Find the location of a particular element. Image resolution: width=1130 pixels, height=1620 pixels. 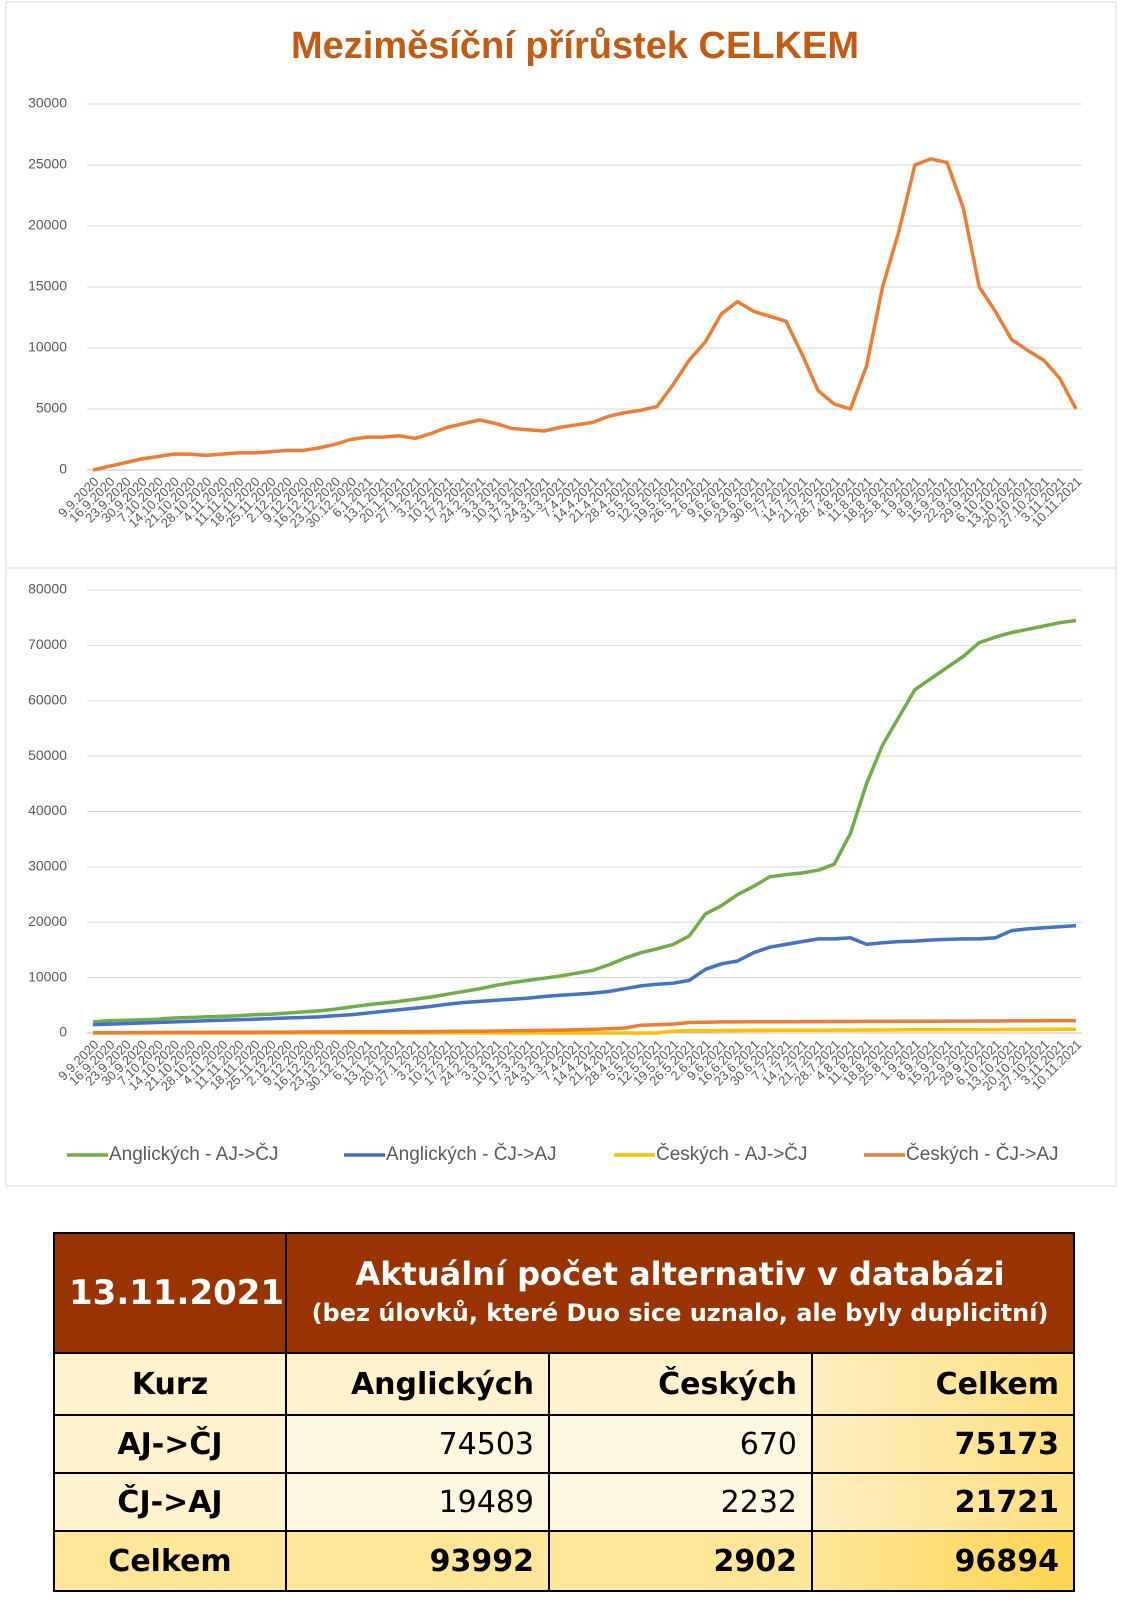

header-cell: Anglických is located at coordinates (417, 1384).